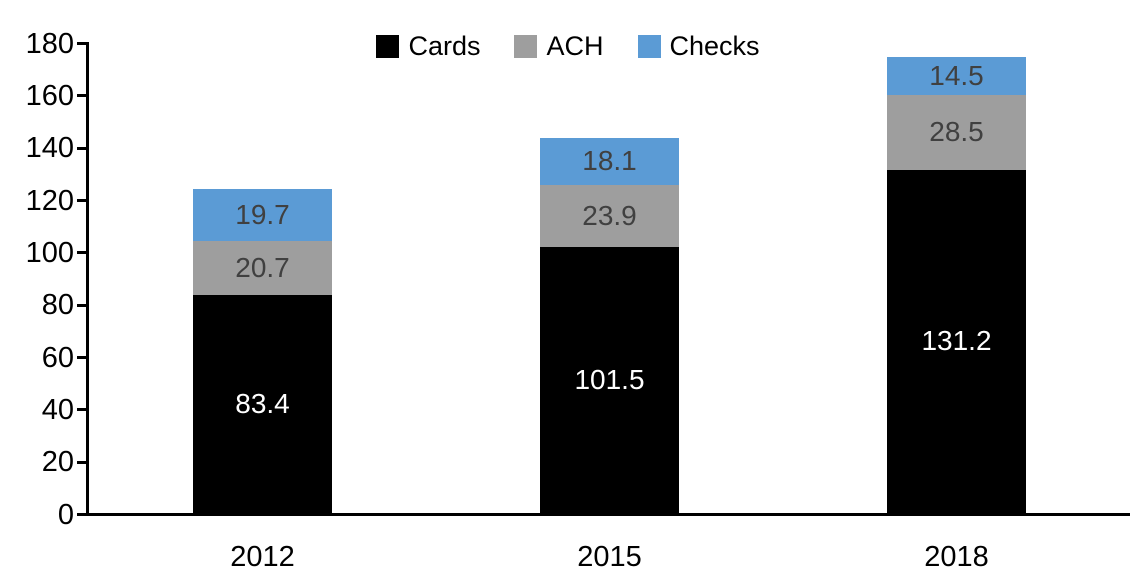  I want to click on bar-segment-ach: 20.7, so click(262, 267).